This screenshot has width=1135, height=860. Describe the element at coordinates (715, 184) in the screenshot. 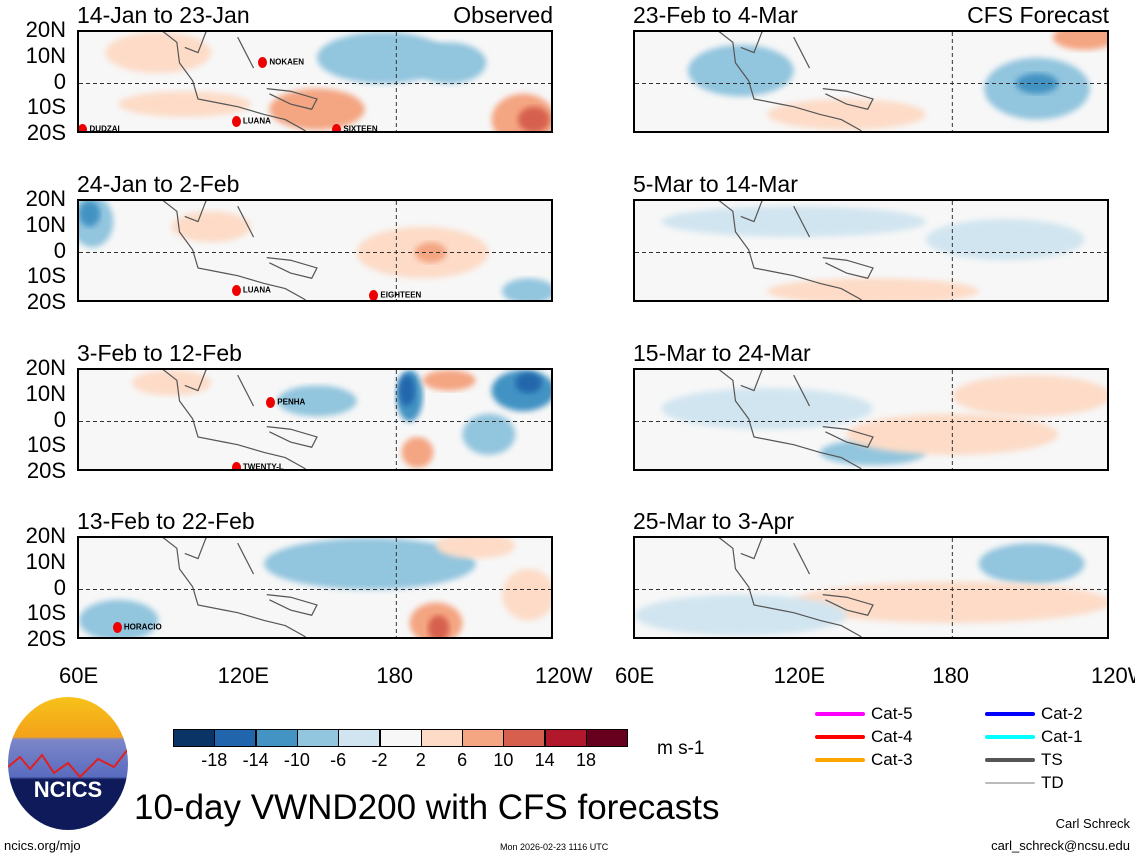

I see `panel-title: 5-Mar to 14-Mar` at that location.